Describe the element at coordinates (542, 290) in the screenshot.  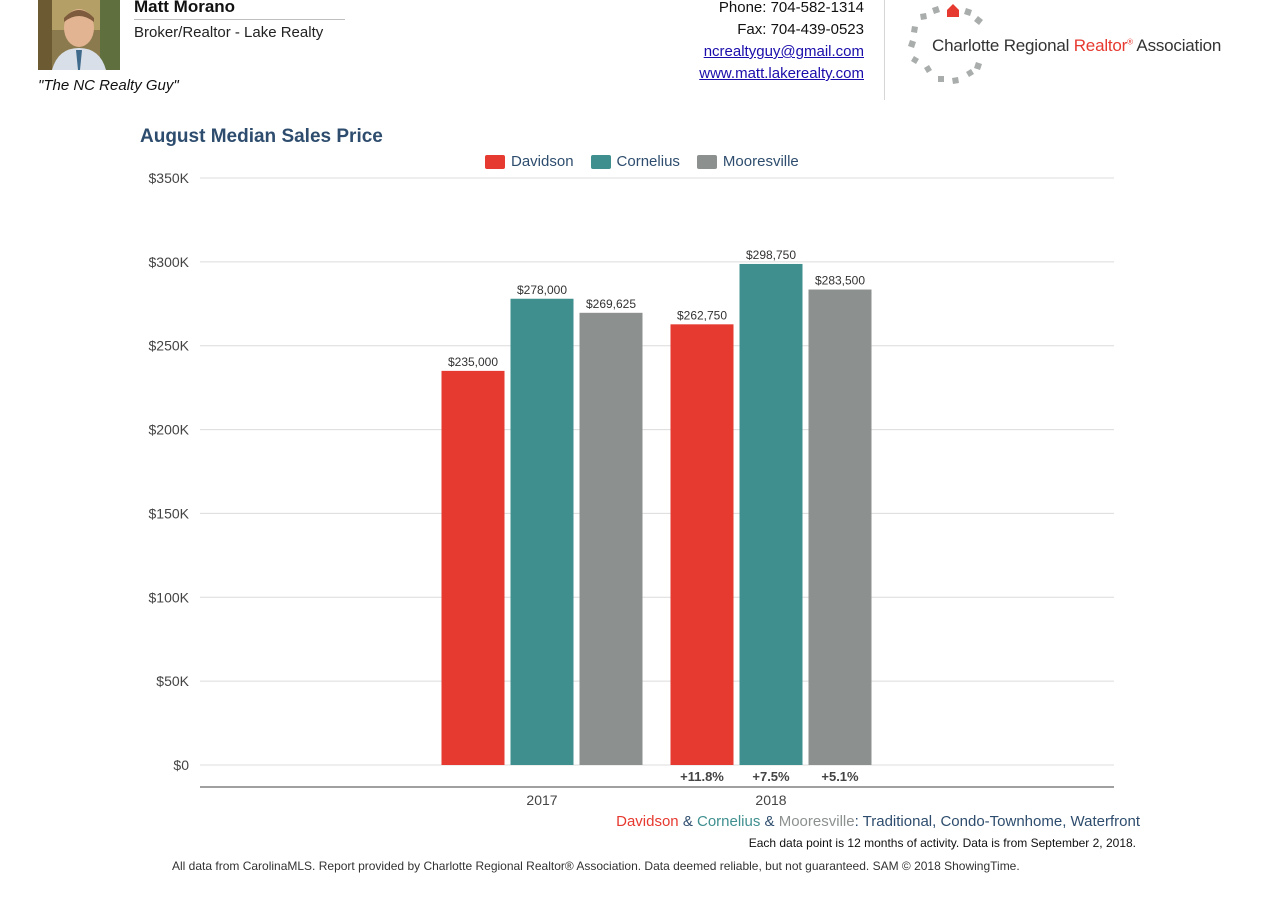
I see `bar-value-label: $278,000` at that location.